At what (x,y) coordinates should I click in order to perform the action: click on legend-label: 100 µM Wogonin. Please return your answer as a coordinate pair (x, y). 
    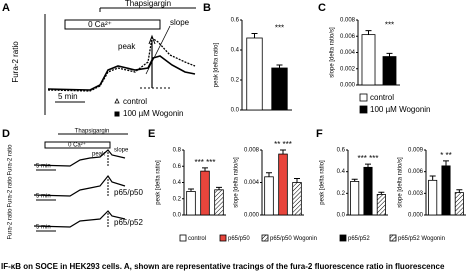
    Looking at the image, I should click on (153, 113).